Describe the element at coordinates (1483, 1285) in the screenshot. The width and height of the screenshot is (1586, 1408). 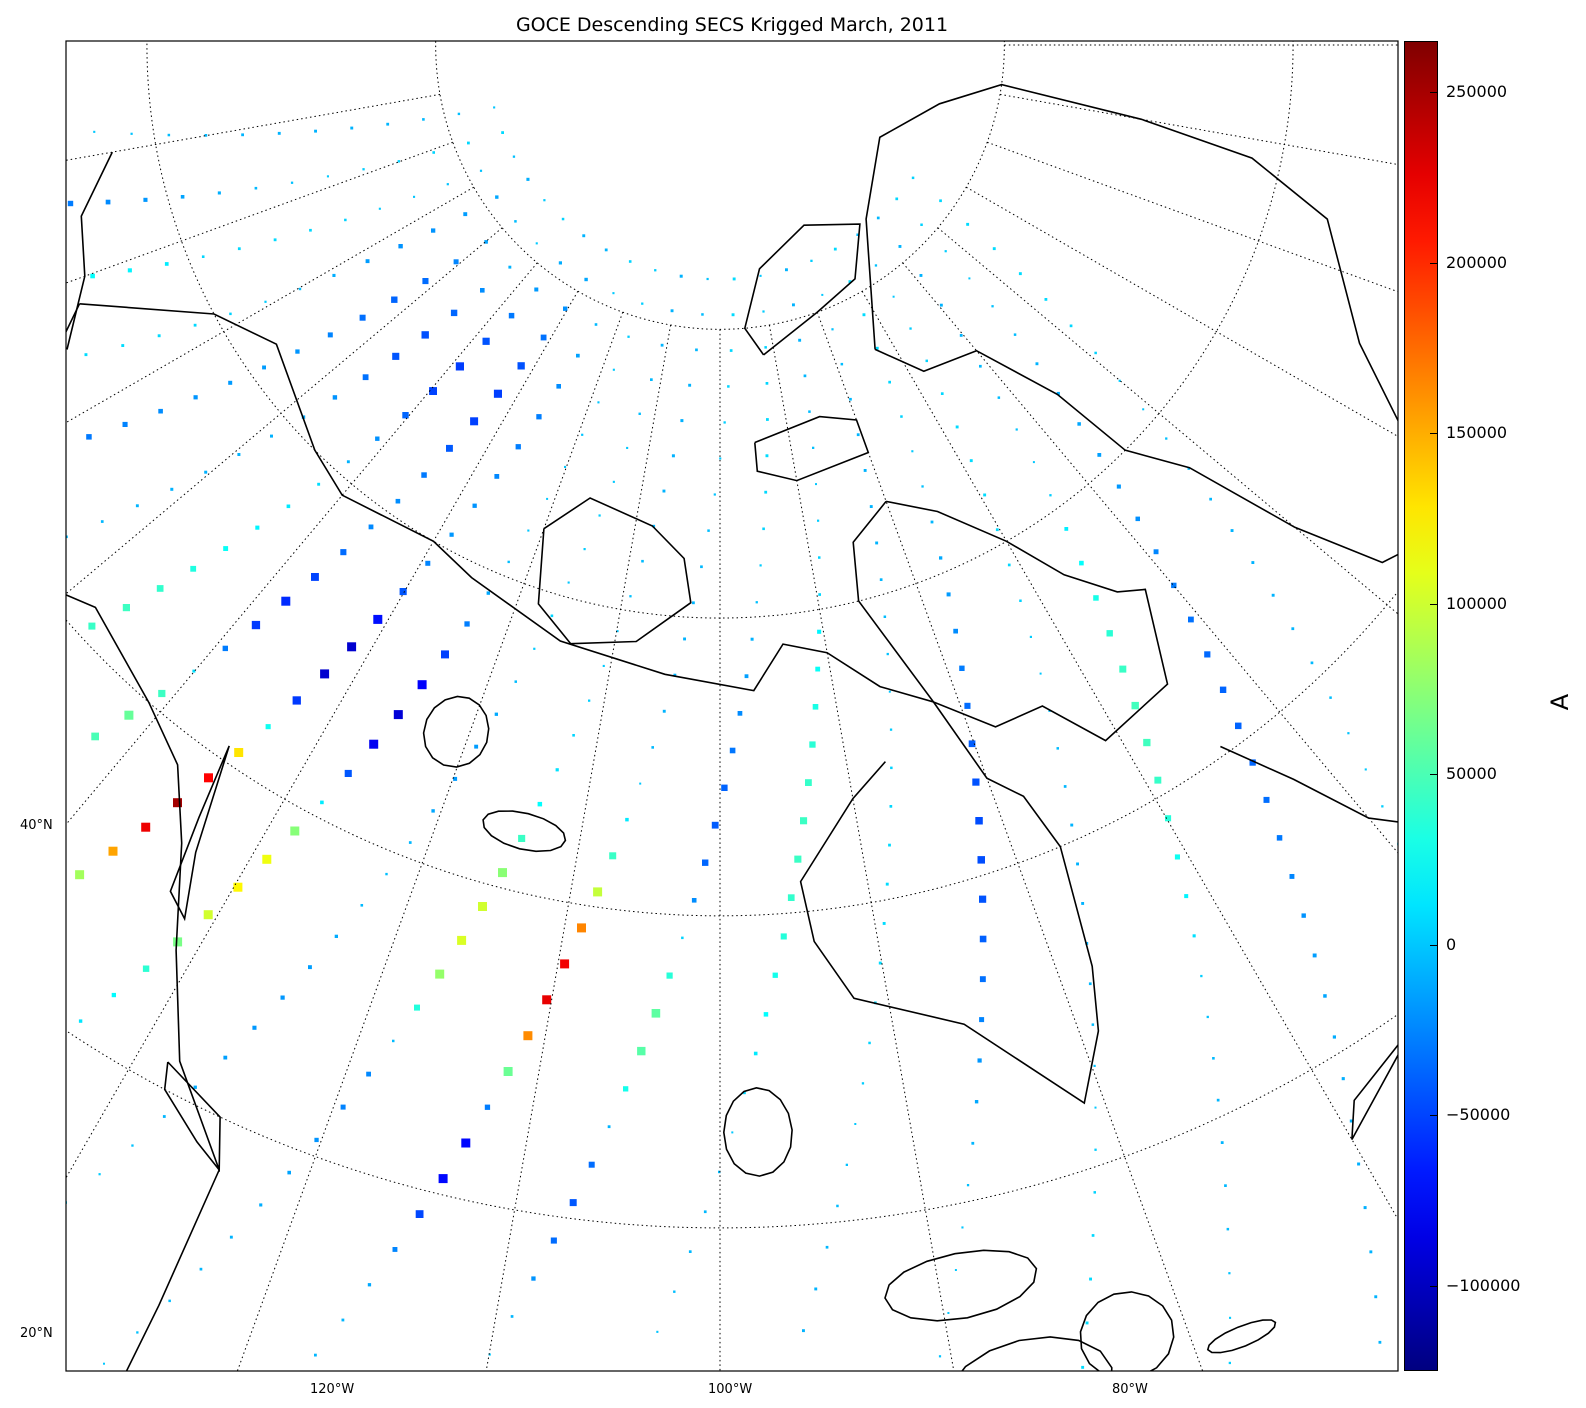
I see `colorbar-tick-label: −100000` at that location.